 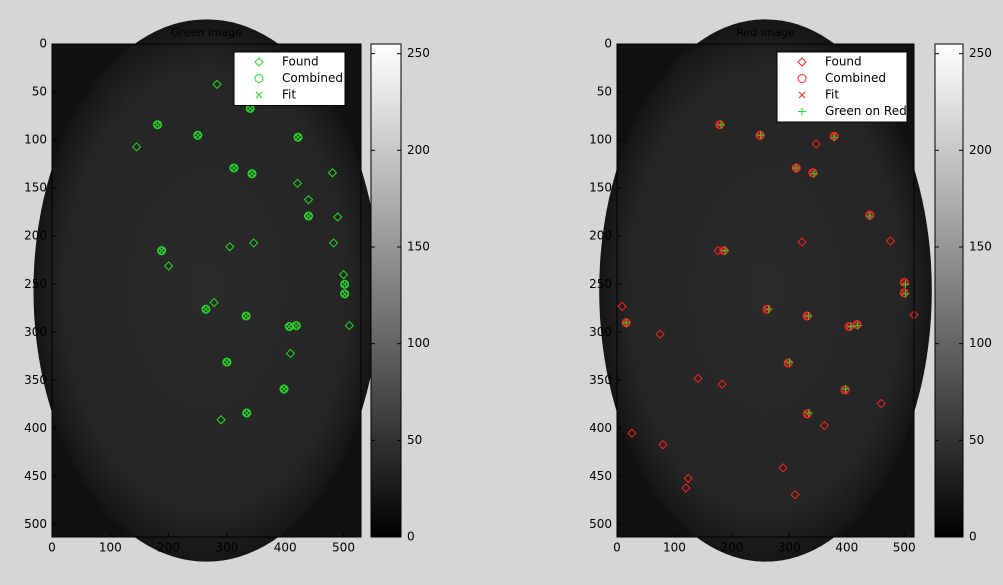 What do you see at coordinates (35, 332) in the screenshot?
I see `y-tick-label: 300` at bounding box center [35, 332].